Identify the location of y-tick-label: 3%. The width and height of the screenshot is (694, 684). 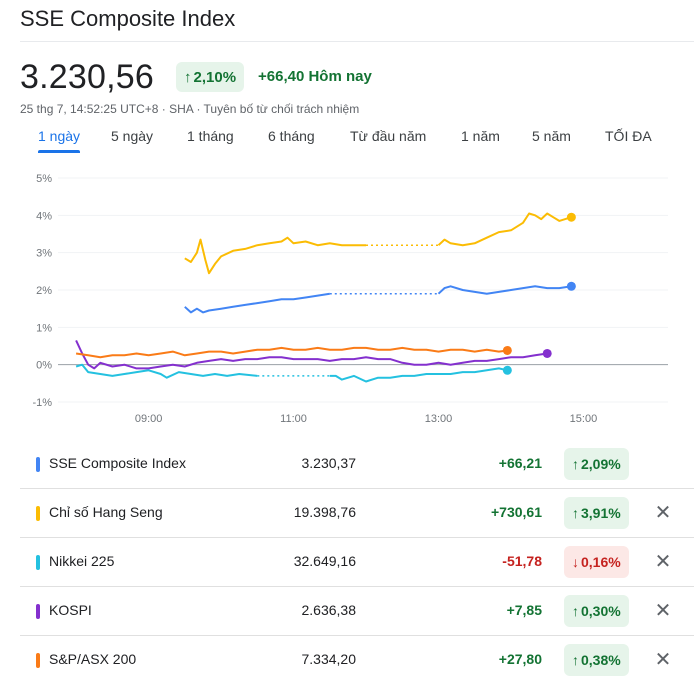
(44, 254).